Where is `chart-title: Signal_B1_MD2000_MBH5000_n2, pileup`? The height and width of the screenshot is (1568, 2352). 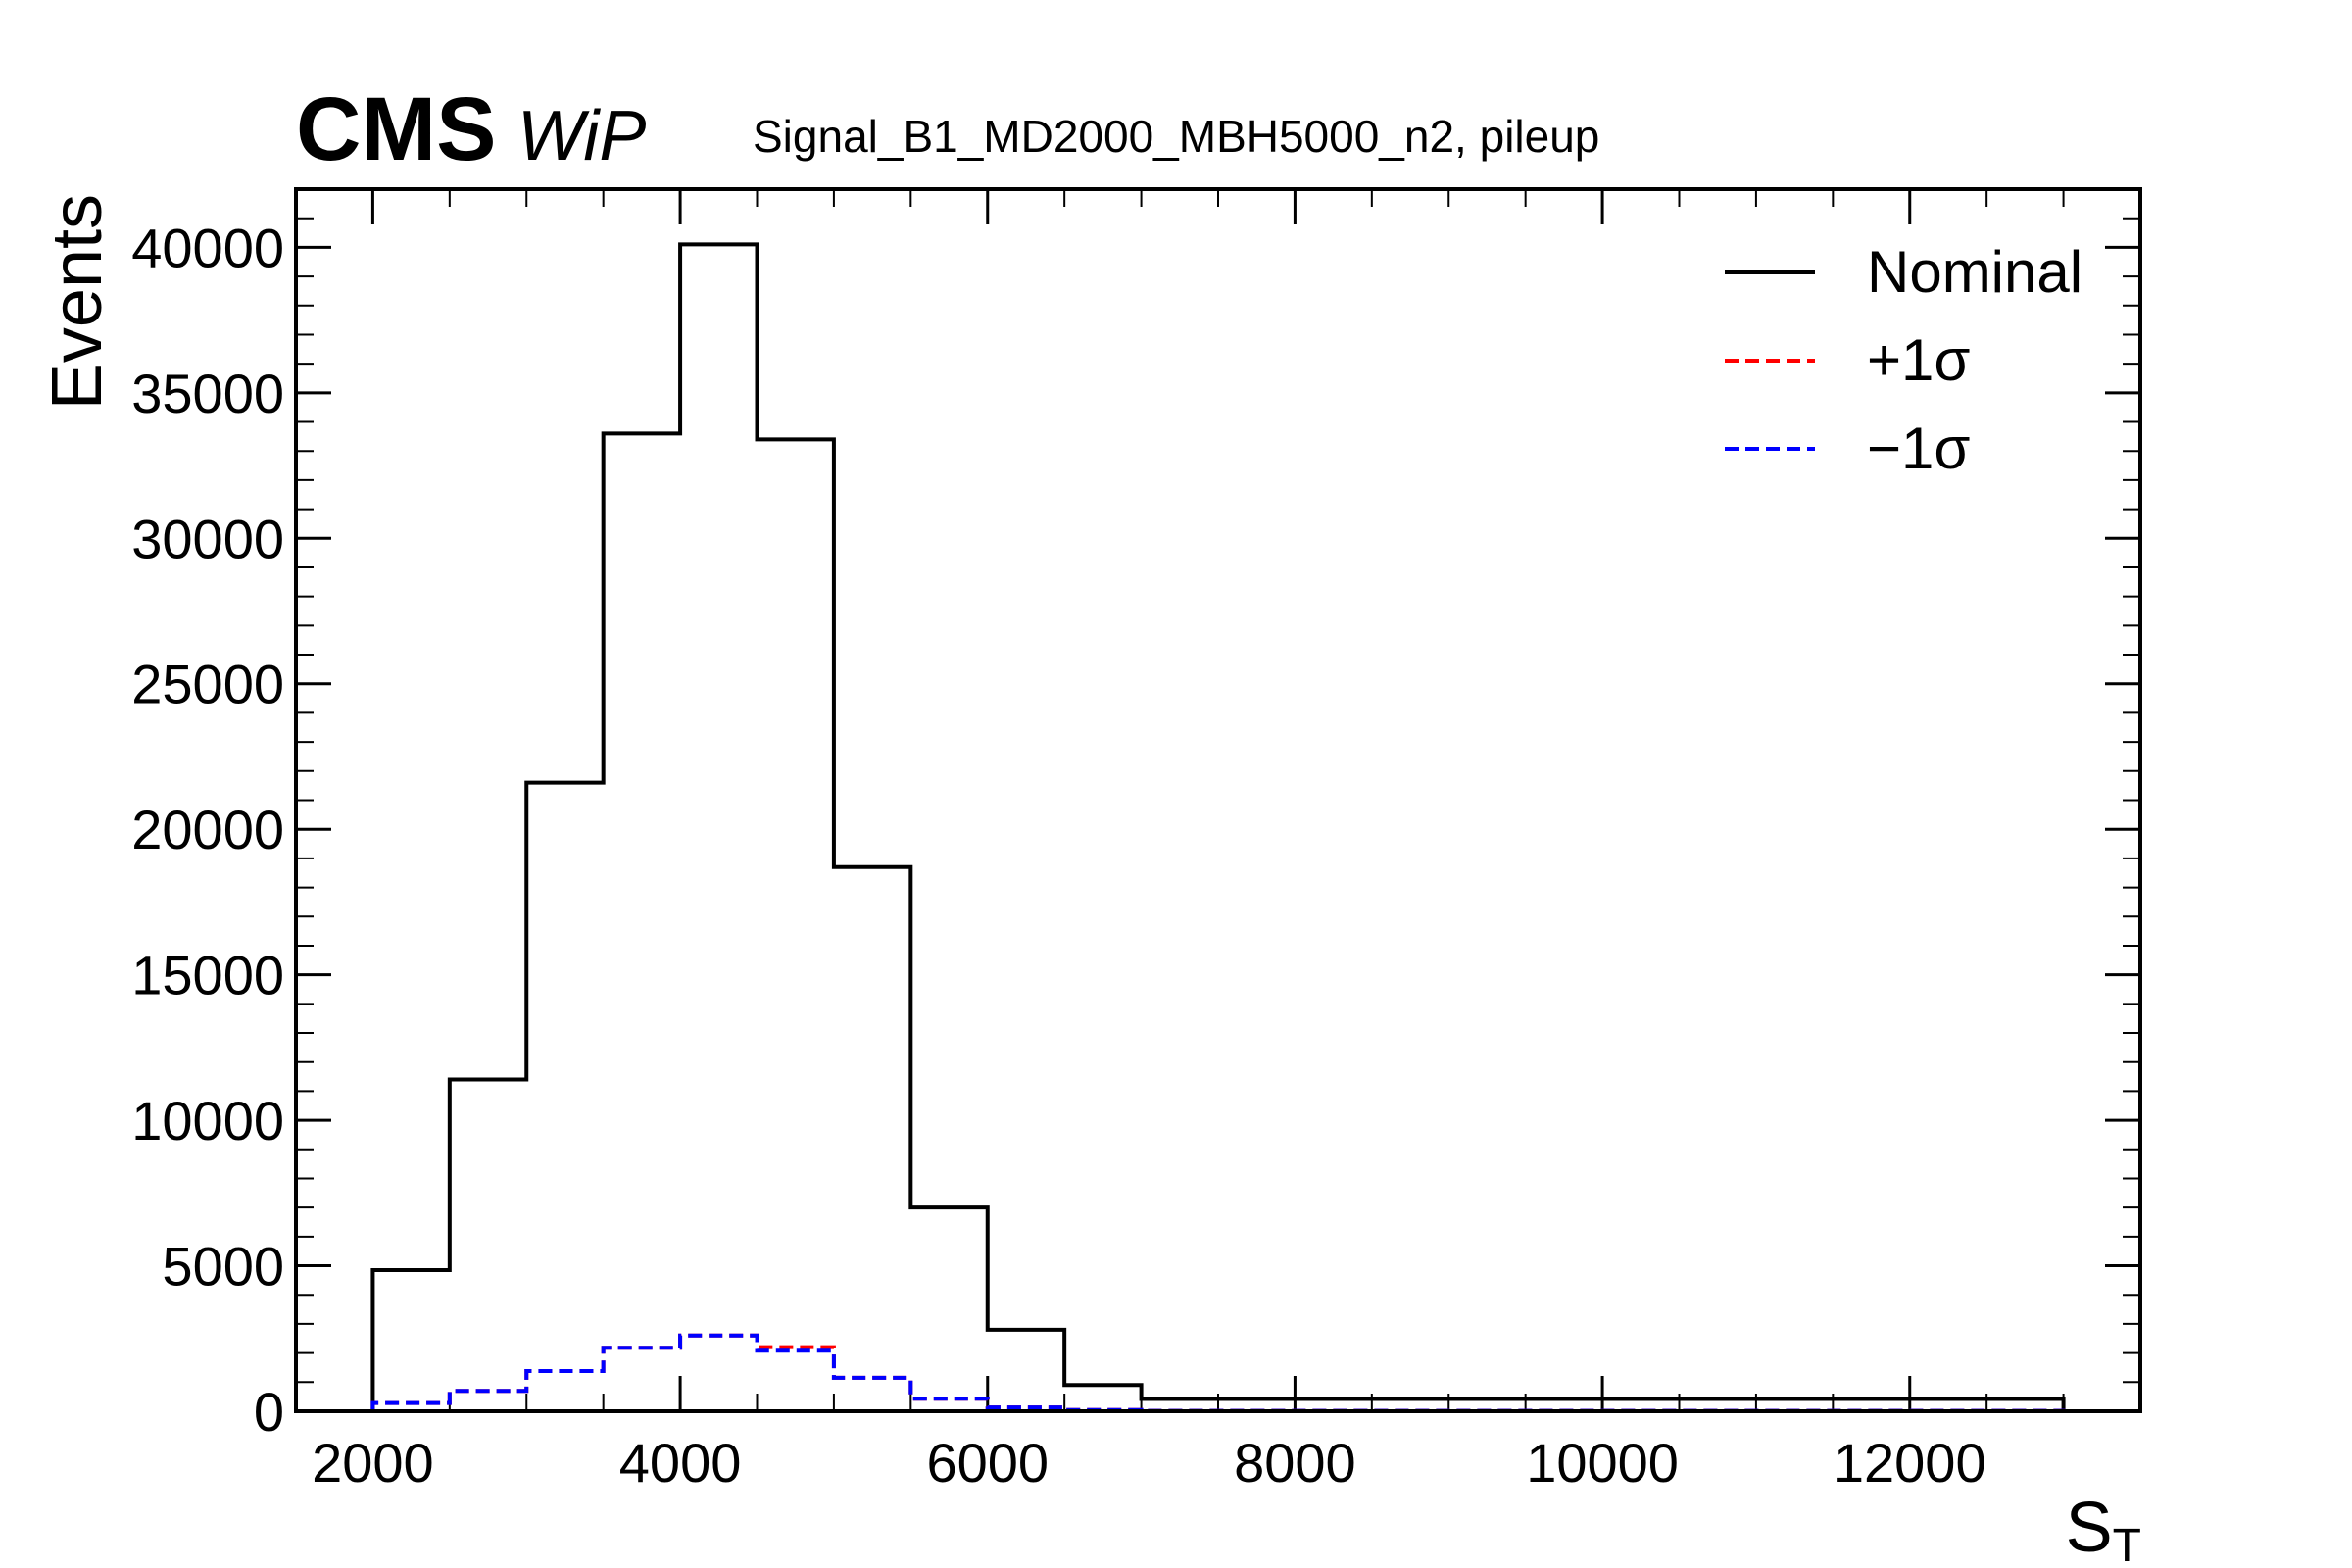 chart-title: Signal_B1_MD2000_MBH5000_n2, pileup is located at coordinates (1176, 136).